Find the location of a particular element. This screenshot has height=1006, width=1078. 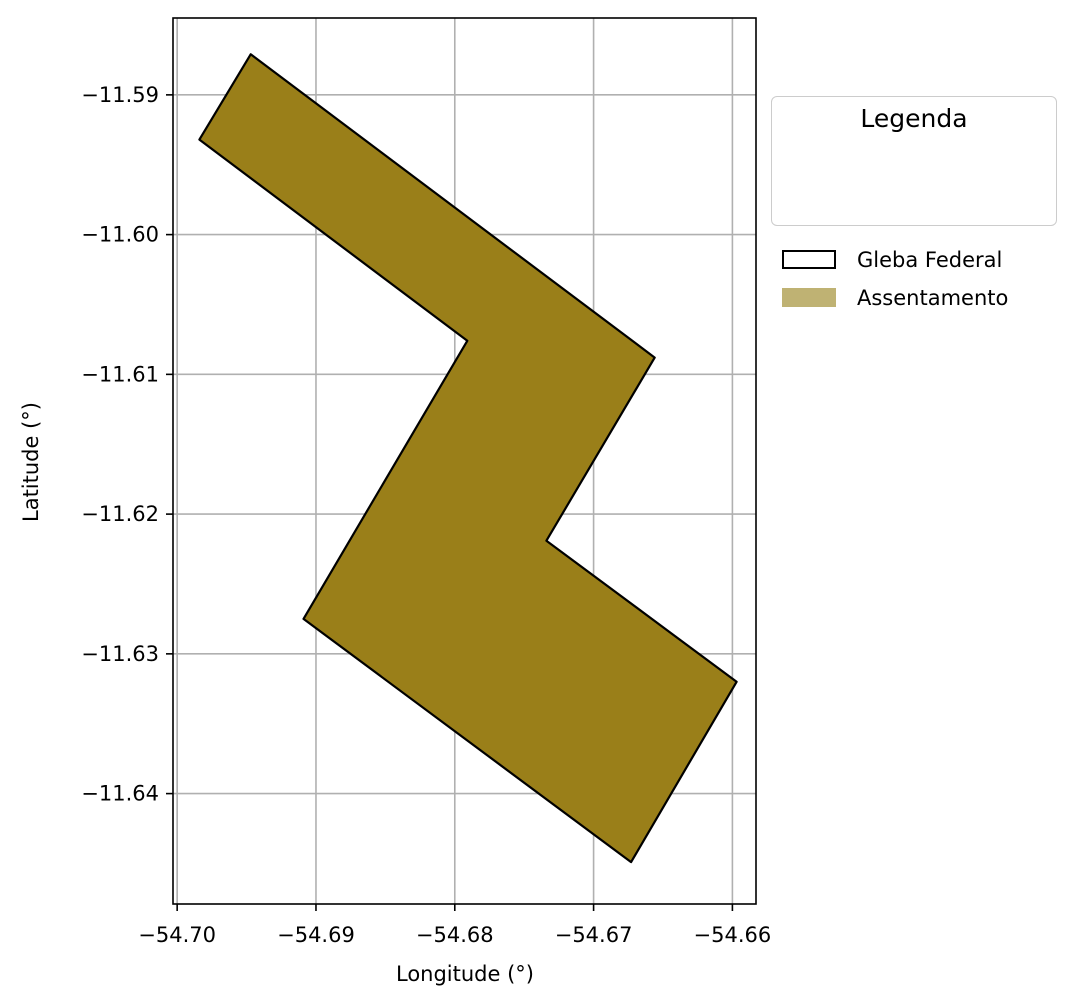

legend: Legenda Gleba Federal Assentamento is located at coordinates (914, 161).